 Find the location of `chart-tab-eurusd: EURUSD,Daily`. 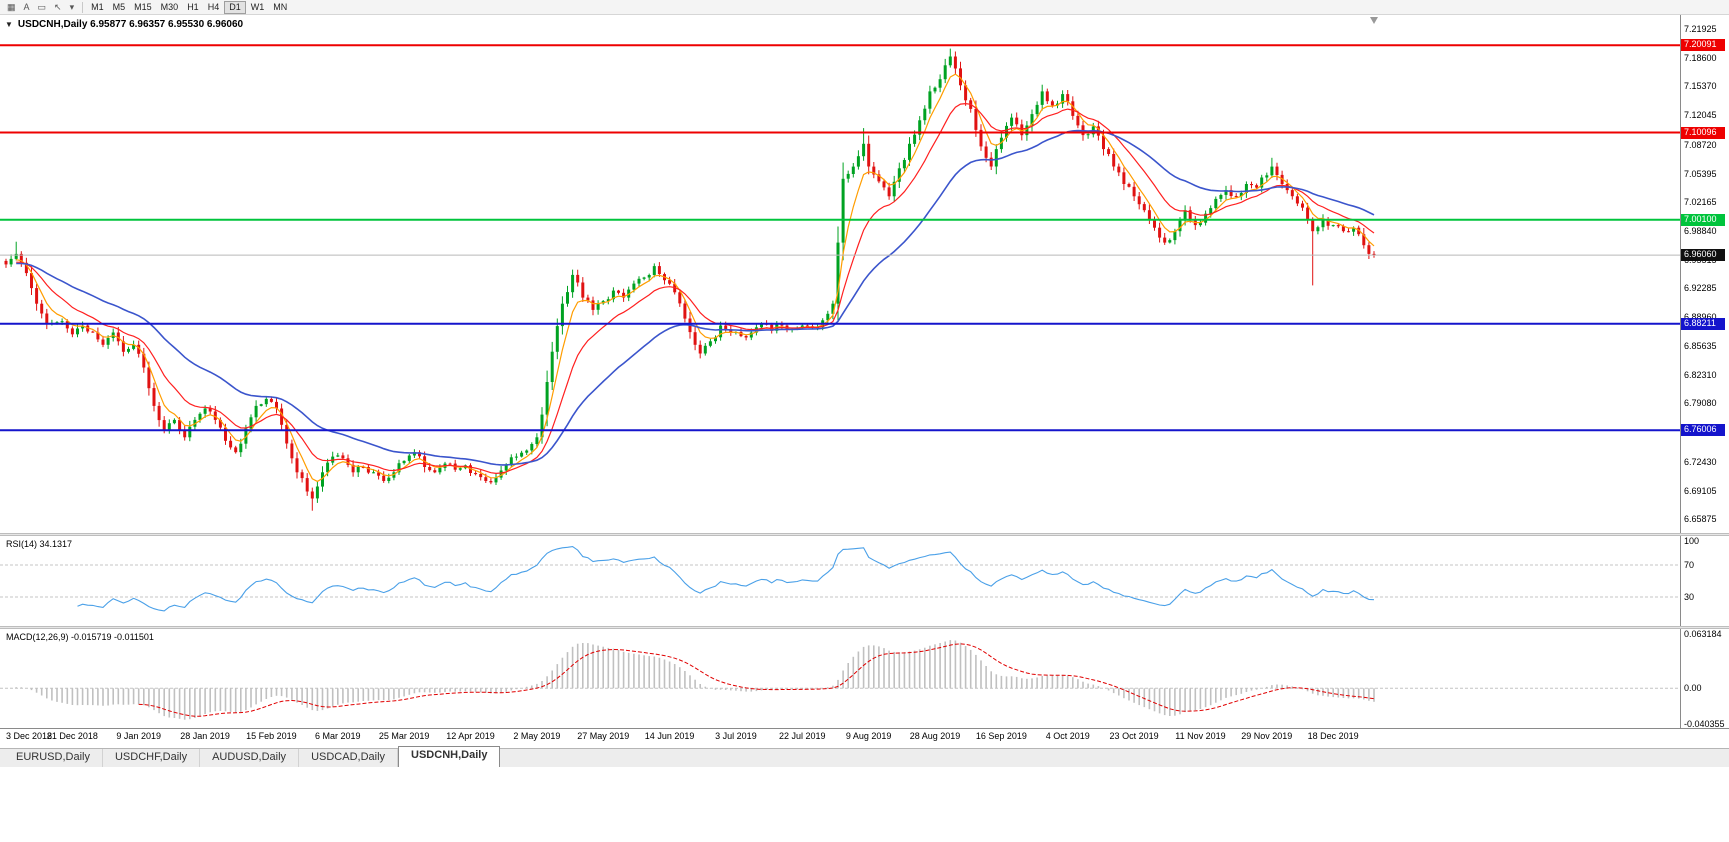

chart-tab-eurusd: EURUSD,Daily is located at coordinates (53, 758).